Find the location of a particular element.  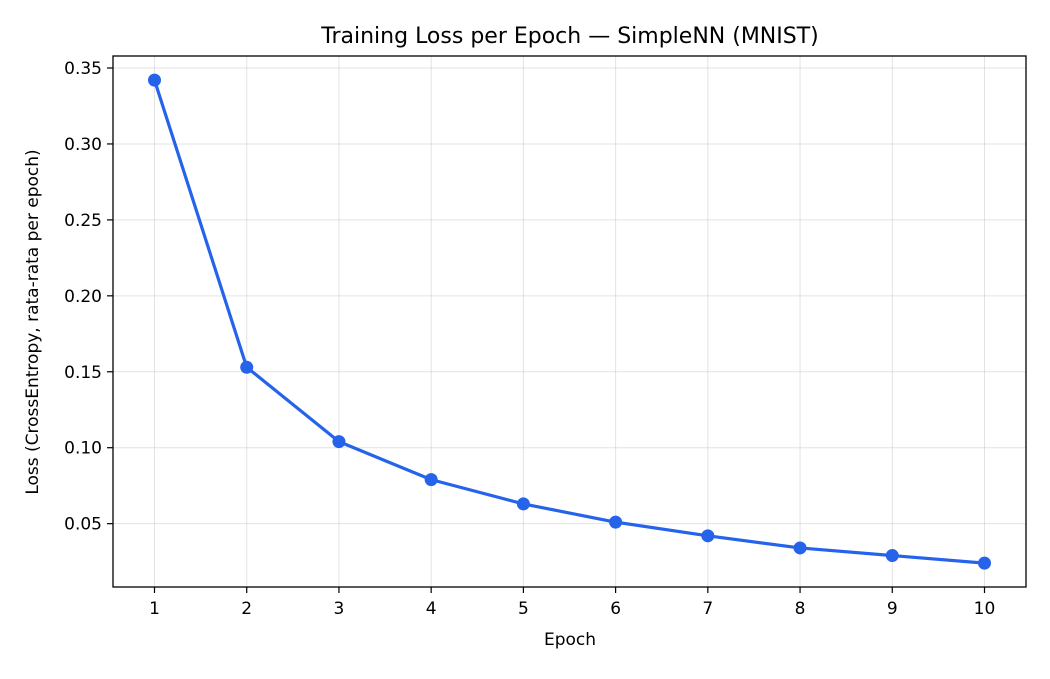

y-tick-label: 0.35 is located at coordinates (83, 69).